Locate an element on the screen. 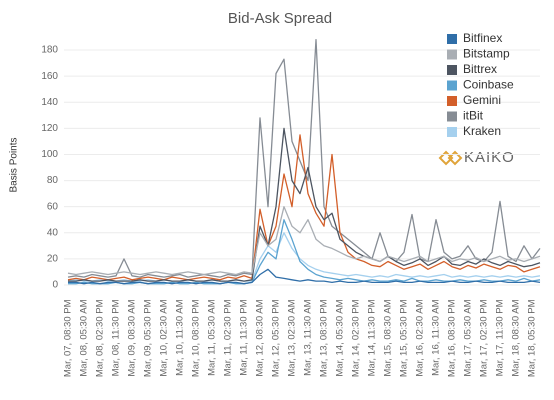 The image size is (554, 400). x-tick-label: Mar, 08, 11:30 PM is located at coordinates (116, 337).